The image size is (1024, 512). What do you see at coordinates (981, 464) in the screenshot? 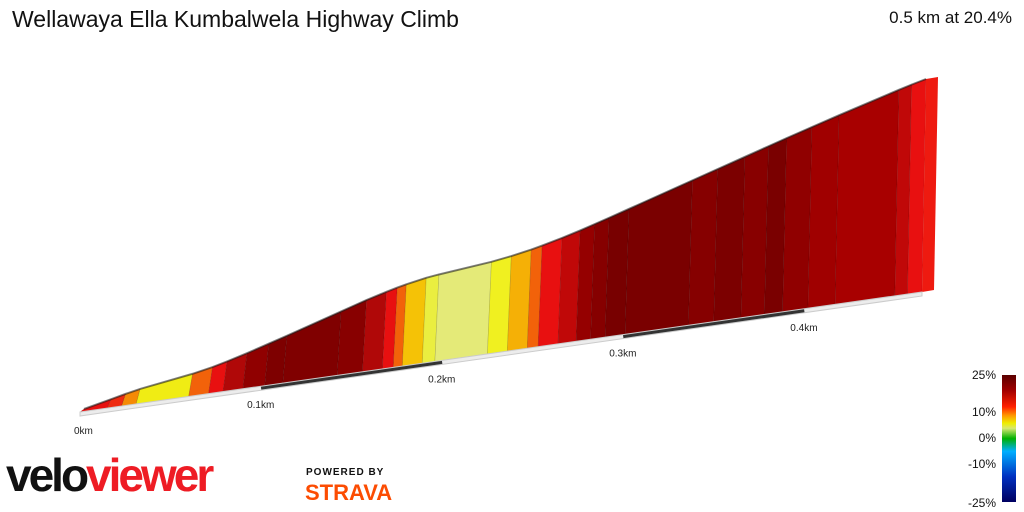
I see `scale-label-neg10: -10%` at bounding box center [981, 464].